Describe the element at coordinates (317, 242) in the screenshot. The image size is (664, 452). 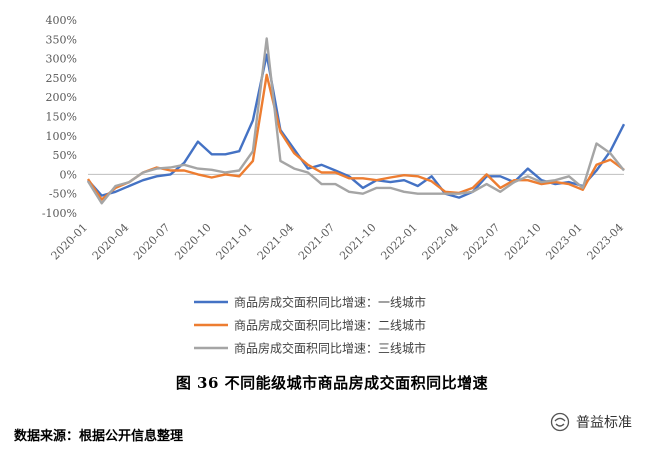
I see `x-tick-label: 2021-07` at that location.